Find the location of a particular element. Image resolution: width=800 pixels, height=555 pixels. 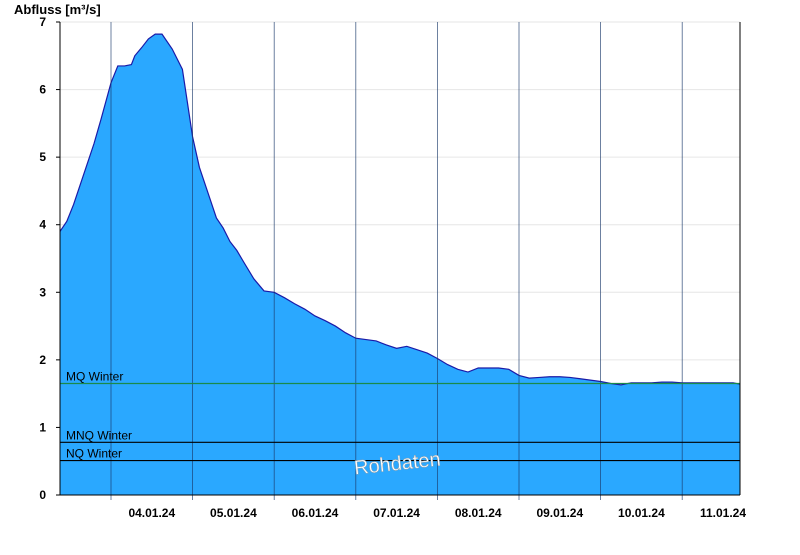

x-tick-label: 09.01.24 is located at coordinates (559, 513).